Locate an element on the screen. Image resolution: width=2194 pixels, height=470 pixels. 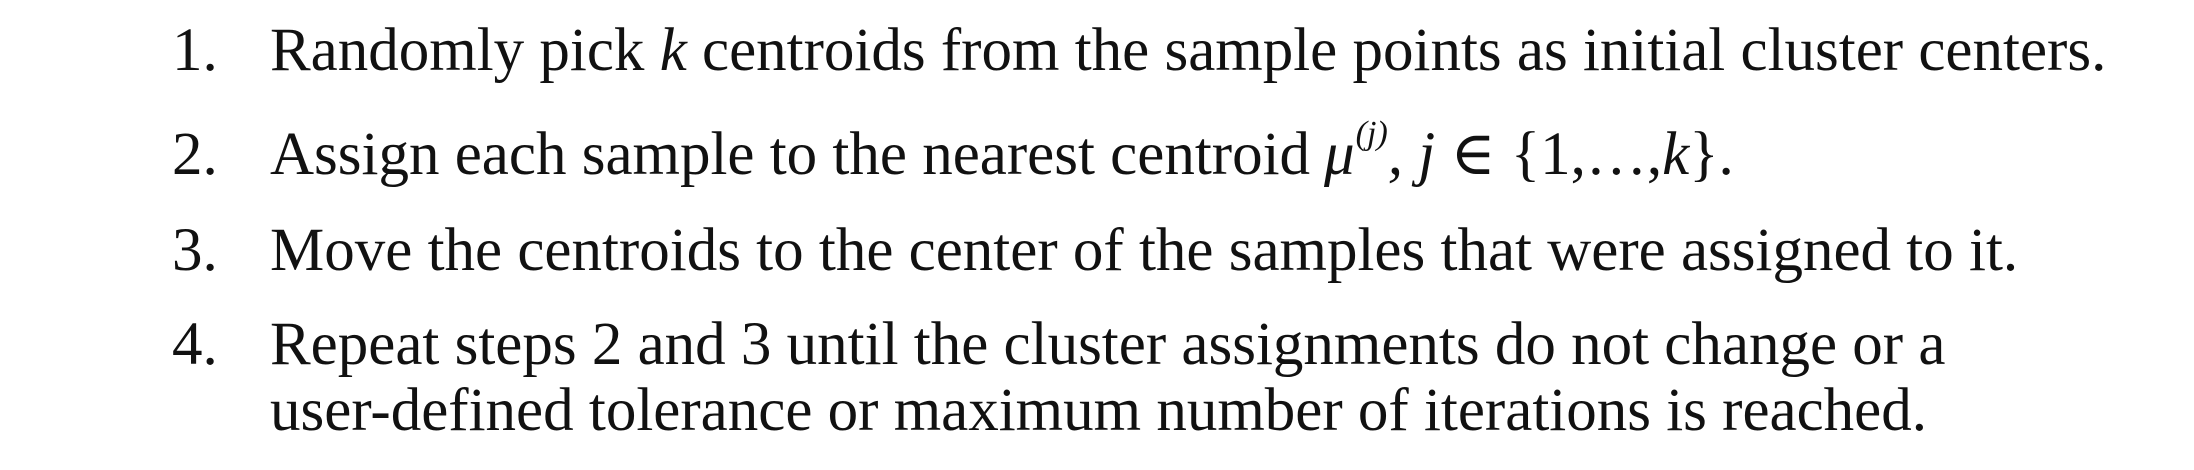
step-4-number: 4. is located at coordinates (195, 344).